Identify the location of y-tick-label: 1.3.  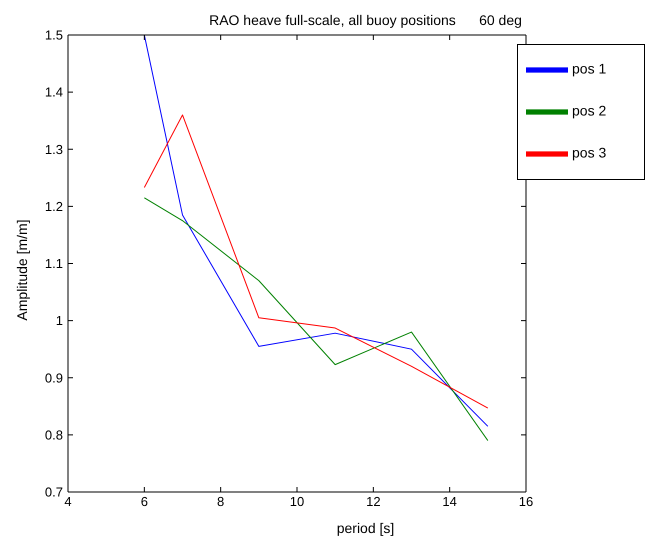
(53, 149).